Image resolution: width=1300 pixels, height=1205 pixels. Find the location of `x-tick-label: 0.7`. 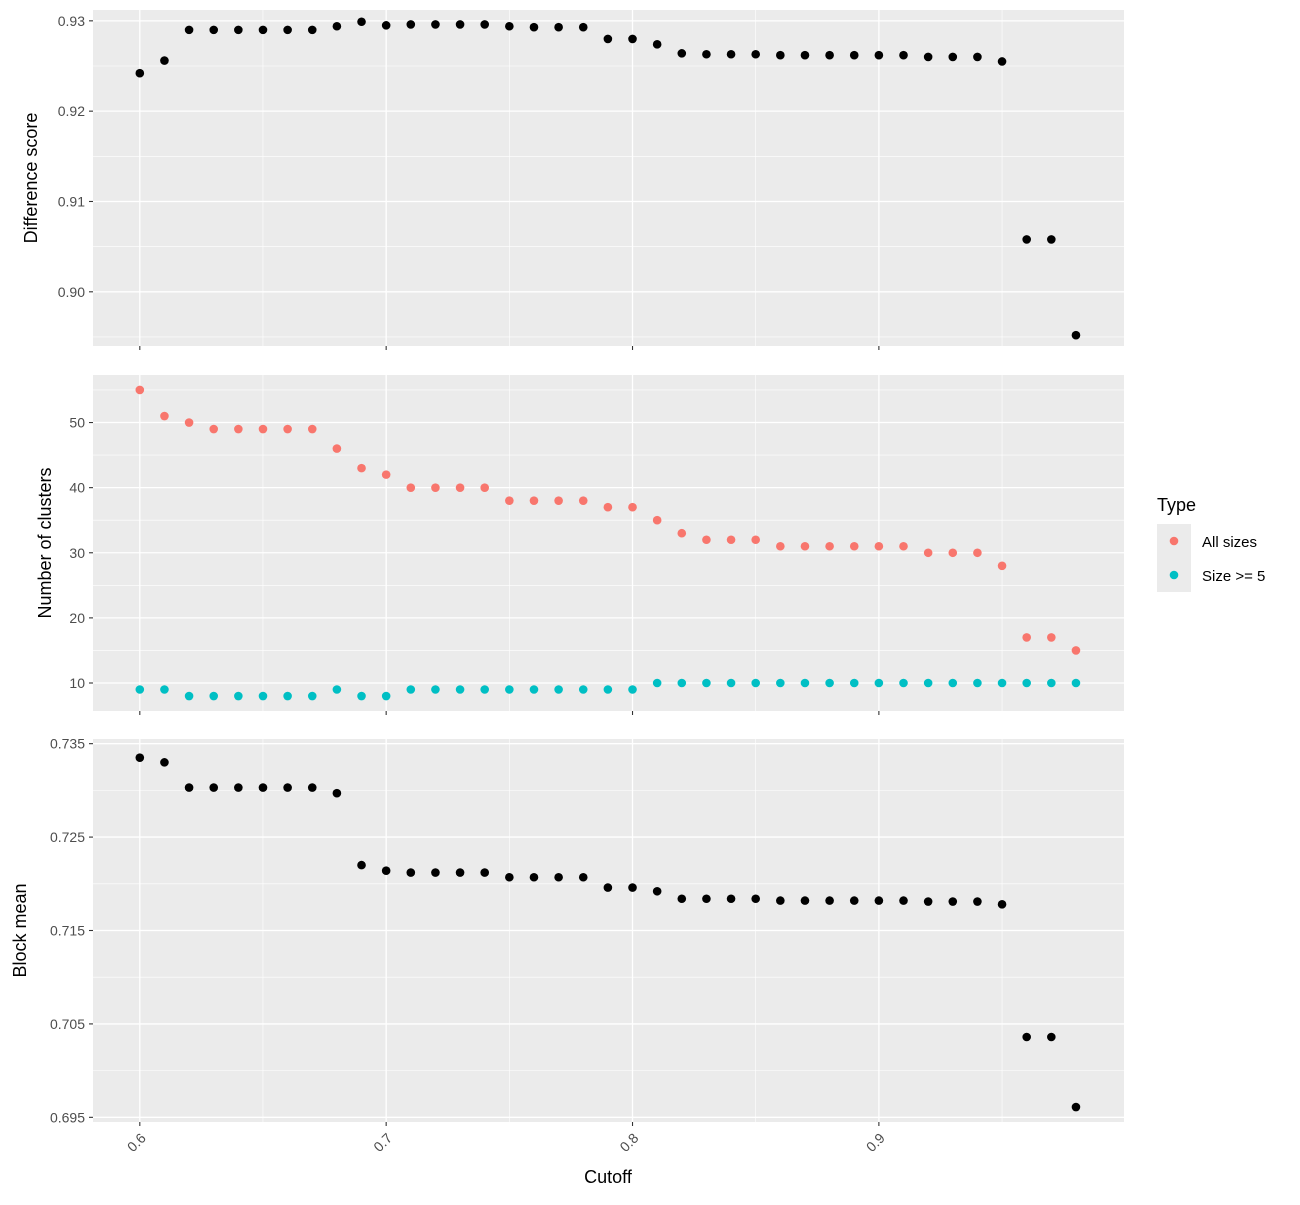

x-tick-label: 0.7 is located at coordinates (382, 1142).